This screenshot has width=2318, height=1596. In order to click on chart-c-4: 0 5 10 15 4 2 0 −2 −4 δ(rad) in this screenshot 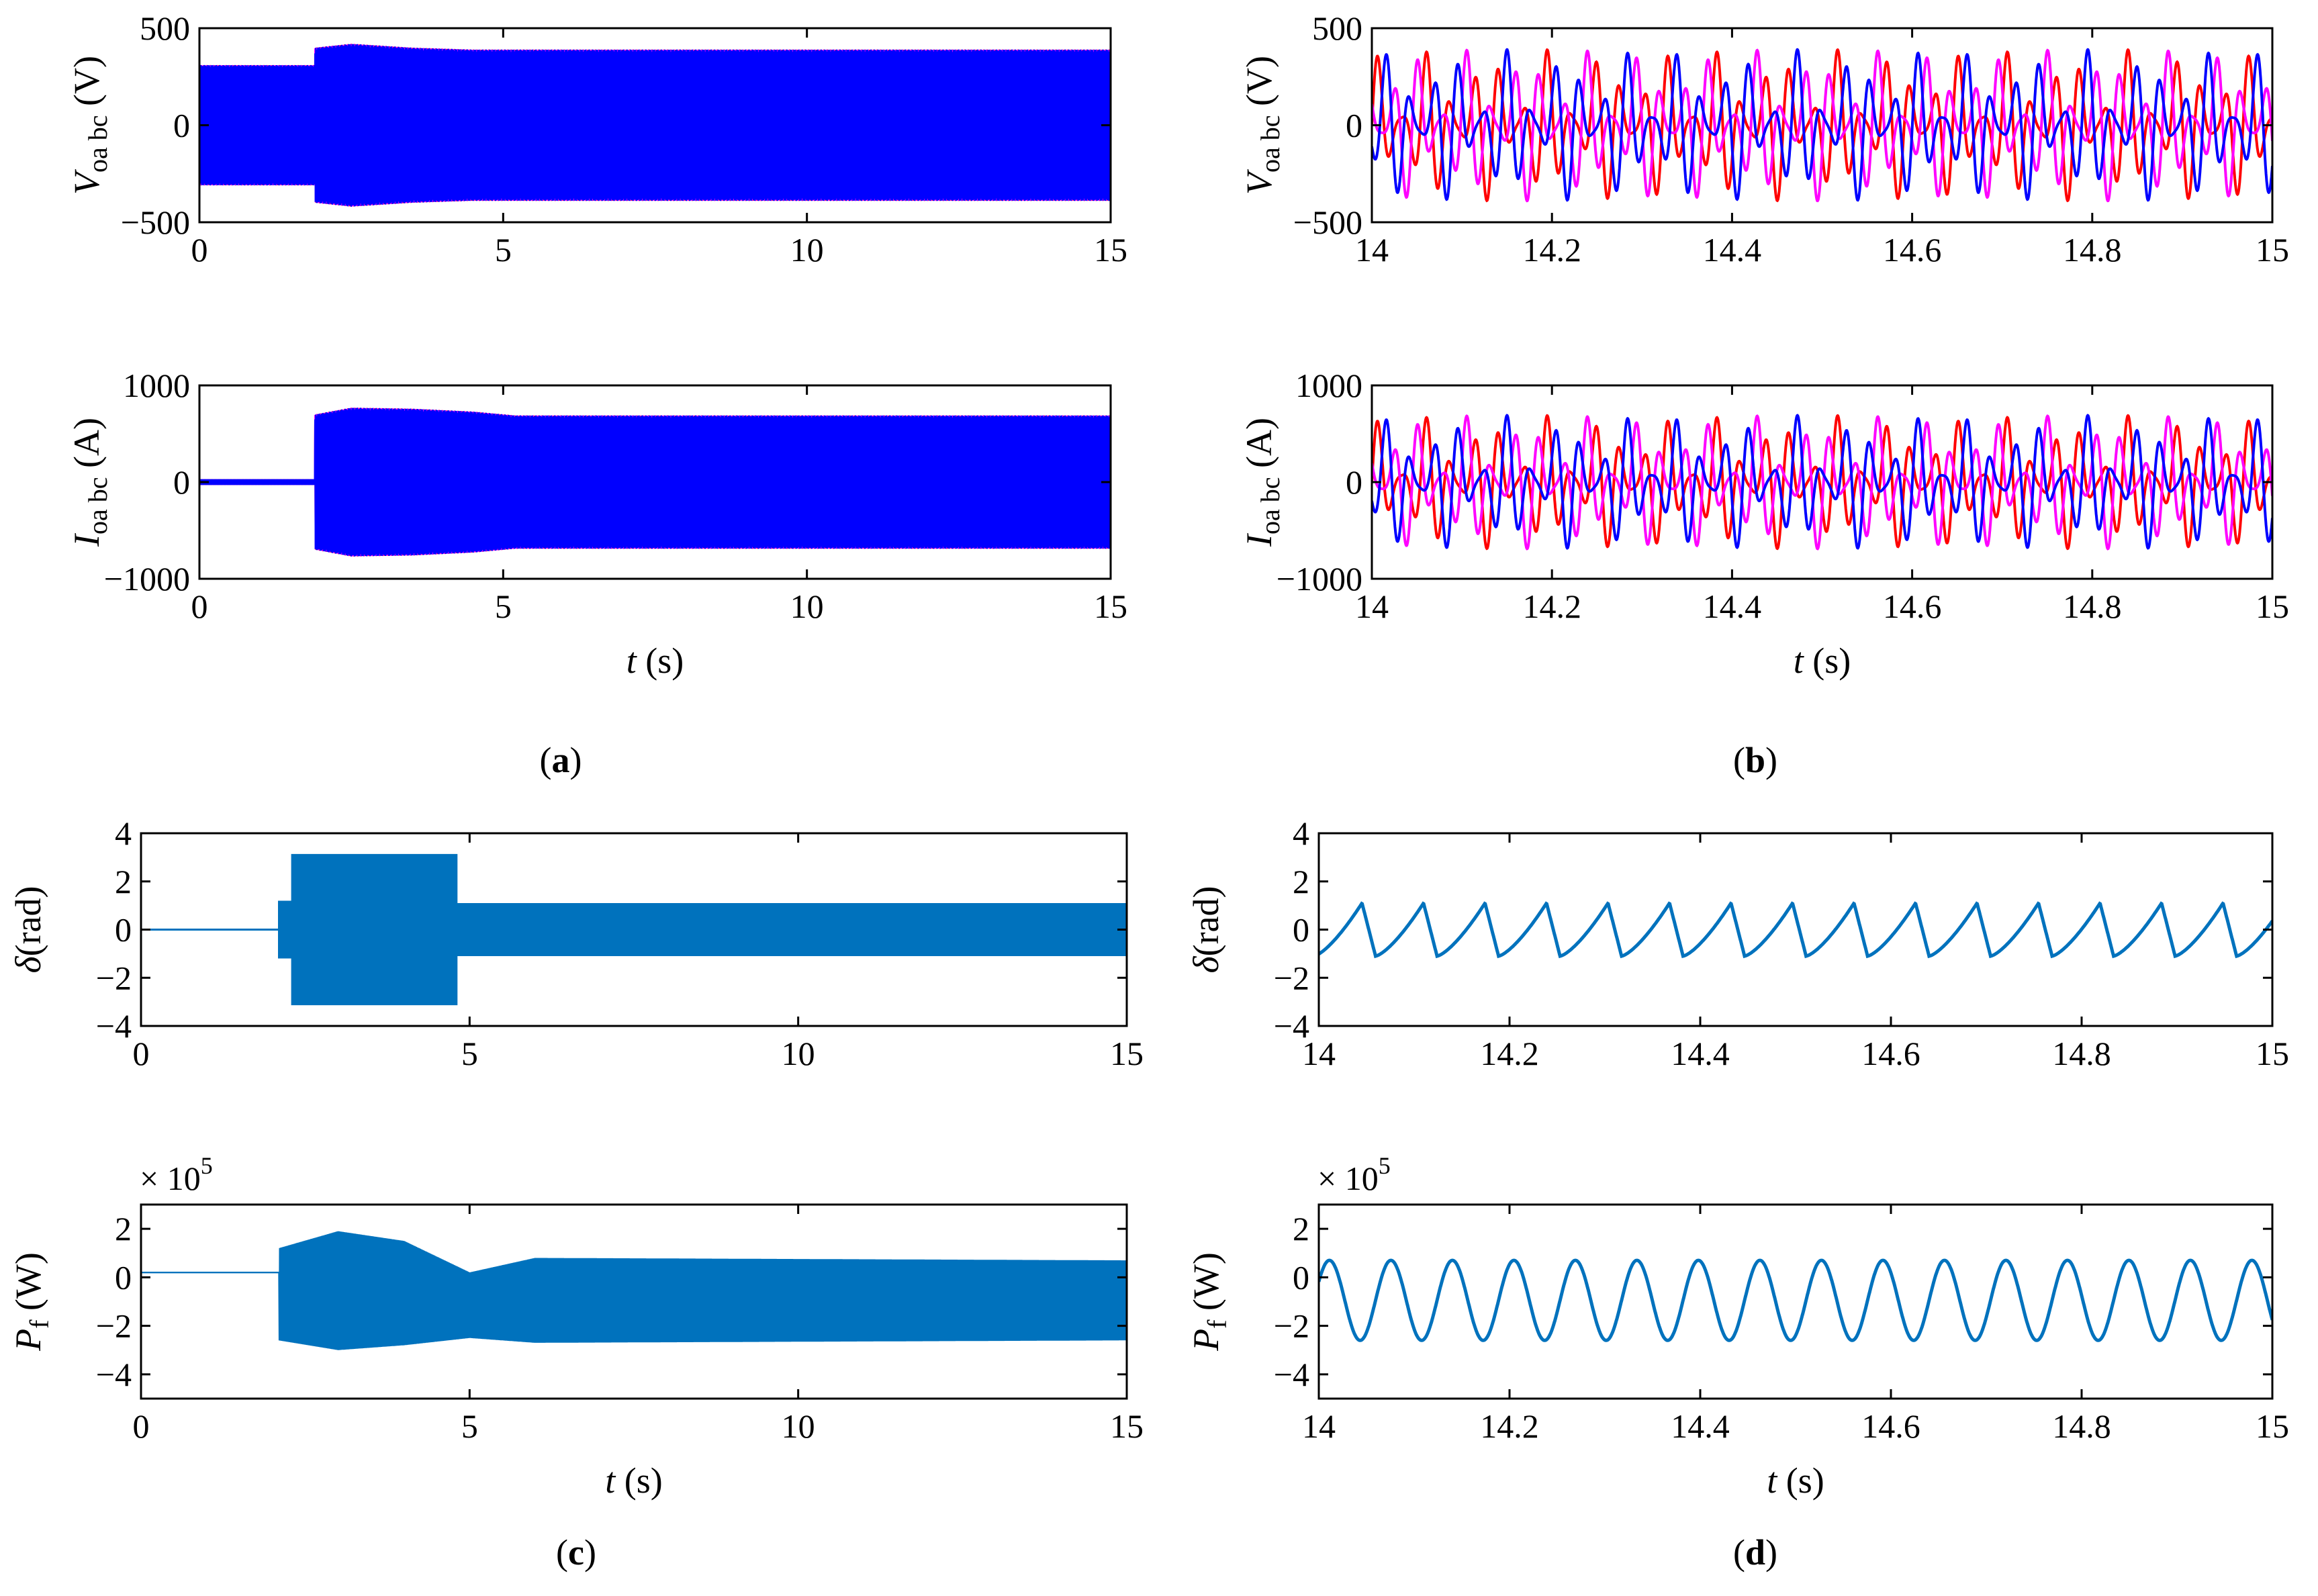, I will do `click(576, 943)`.